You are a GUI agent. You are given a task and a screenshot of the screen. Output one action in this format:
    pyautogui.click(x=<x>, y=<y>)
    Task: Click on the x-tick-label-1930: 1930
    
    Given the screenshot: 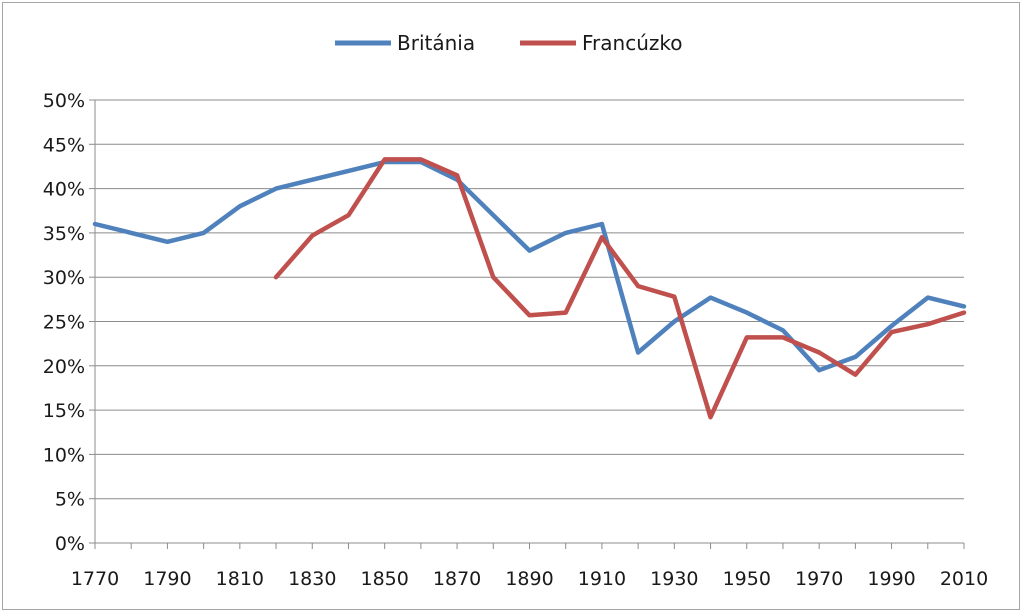 What is the action you would take?
    pyautogui.click(x=674, y=579)
    